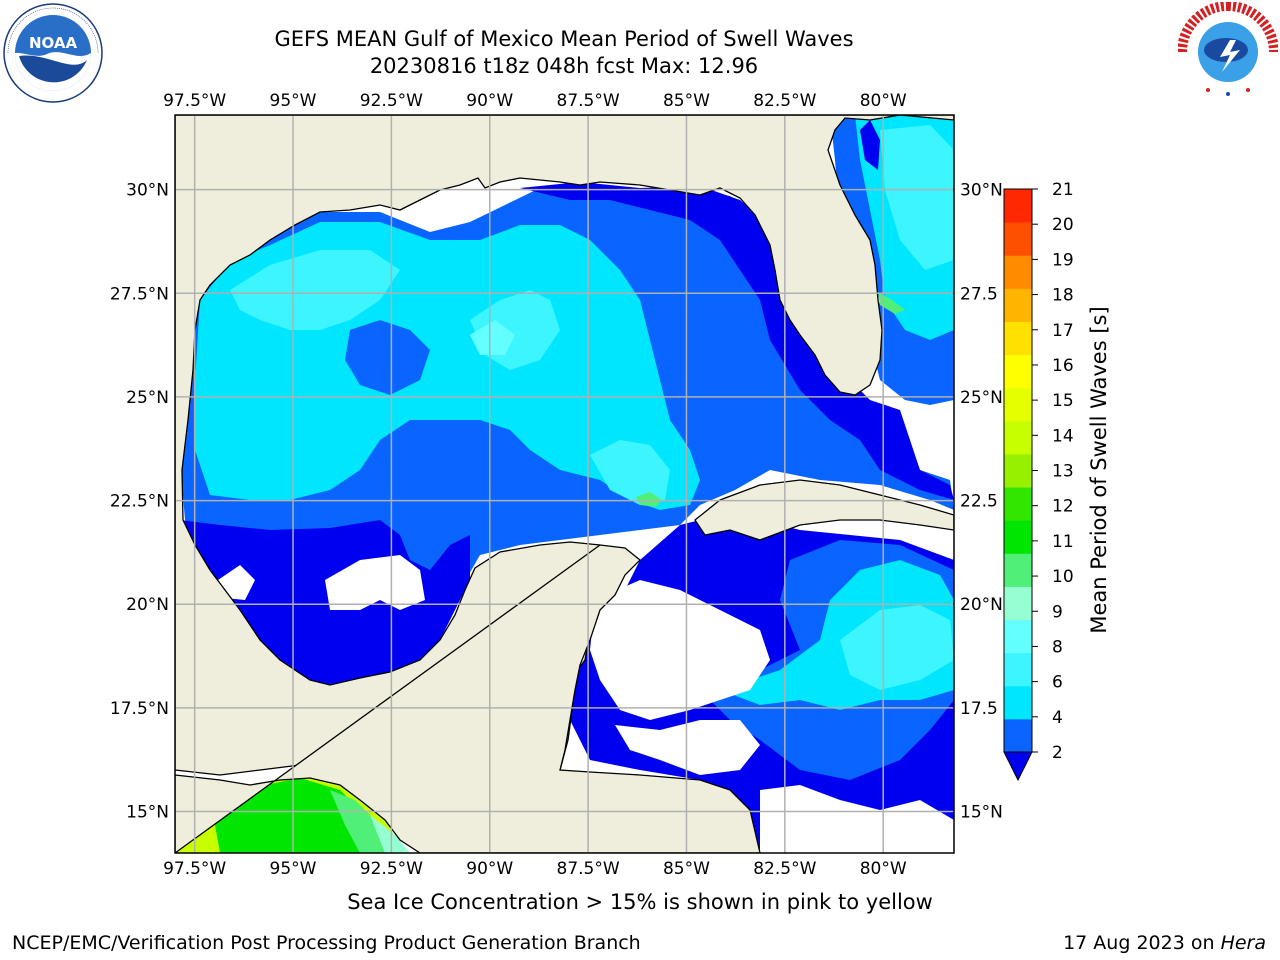  I want to click on colorbar-tick-label: 11, so click(1063, 542).